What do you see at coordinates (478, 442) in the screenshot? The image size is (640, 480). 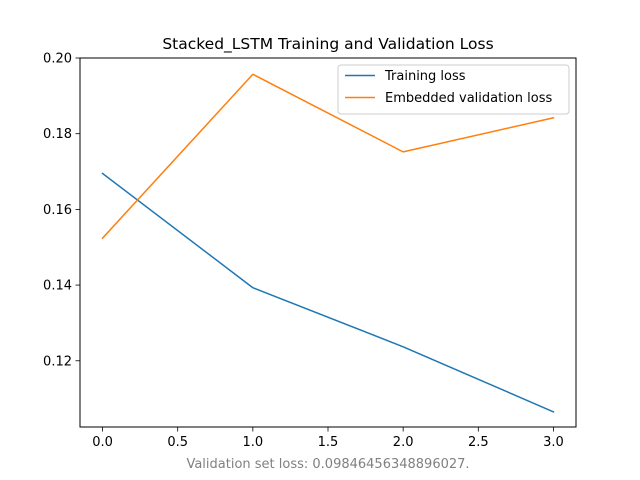 I see `x-tick-label: 2.5` at bounding box center [478, 442].